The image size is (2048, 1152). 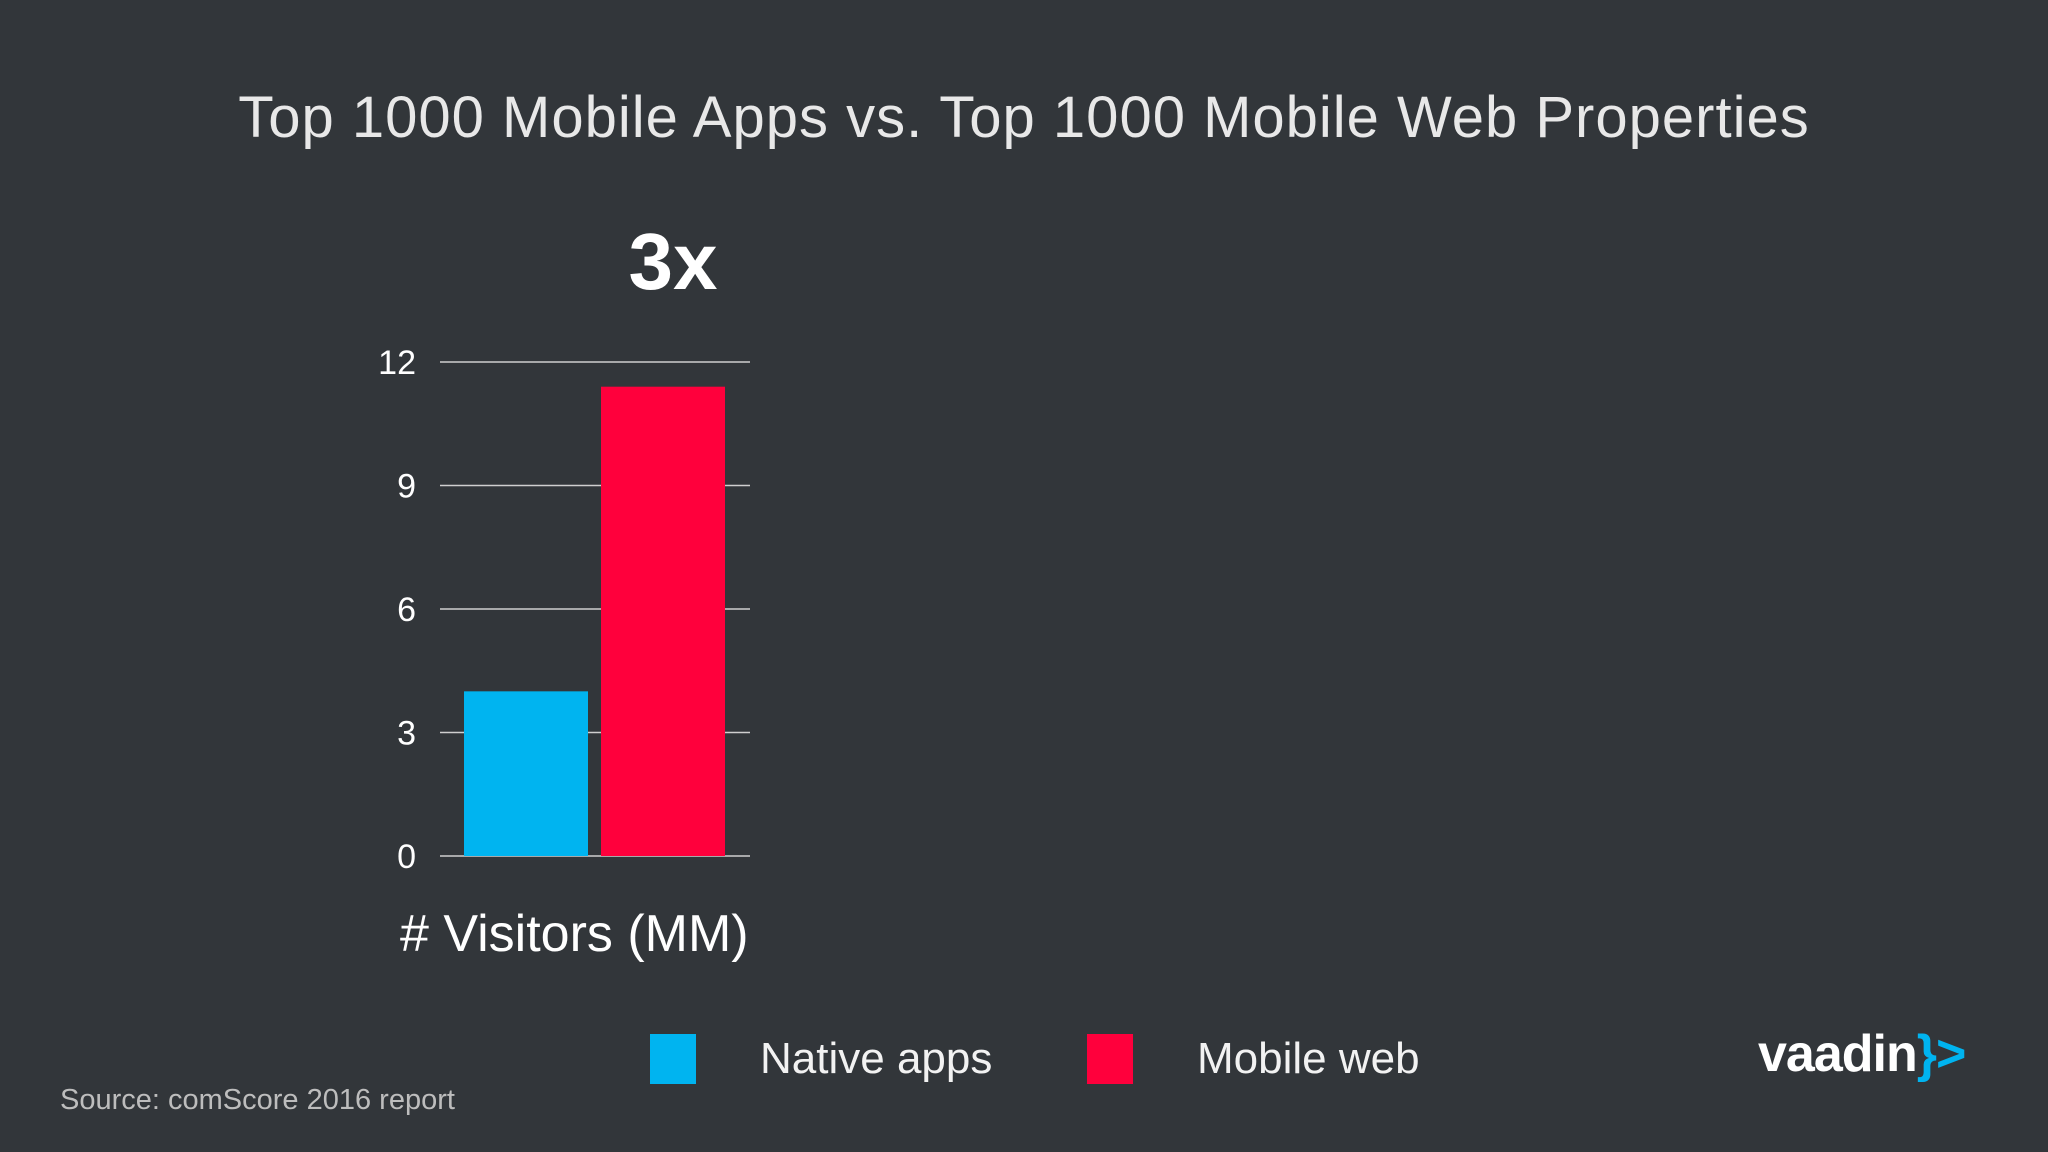 What do you see at coordinates (663, 621) in the screenshot?
I see `bar-mobile-web` at bounding box center [663, 621].